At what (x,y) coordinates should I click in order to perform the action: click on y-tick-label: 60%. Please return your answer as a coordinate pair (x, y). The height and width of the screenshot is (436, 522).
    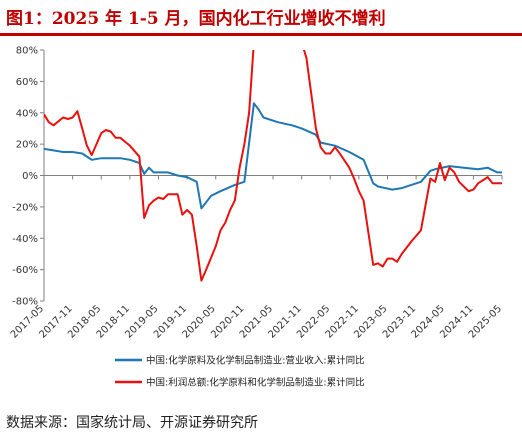
    Looking at the image, I should click on (27, 82).